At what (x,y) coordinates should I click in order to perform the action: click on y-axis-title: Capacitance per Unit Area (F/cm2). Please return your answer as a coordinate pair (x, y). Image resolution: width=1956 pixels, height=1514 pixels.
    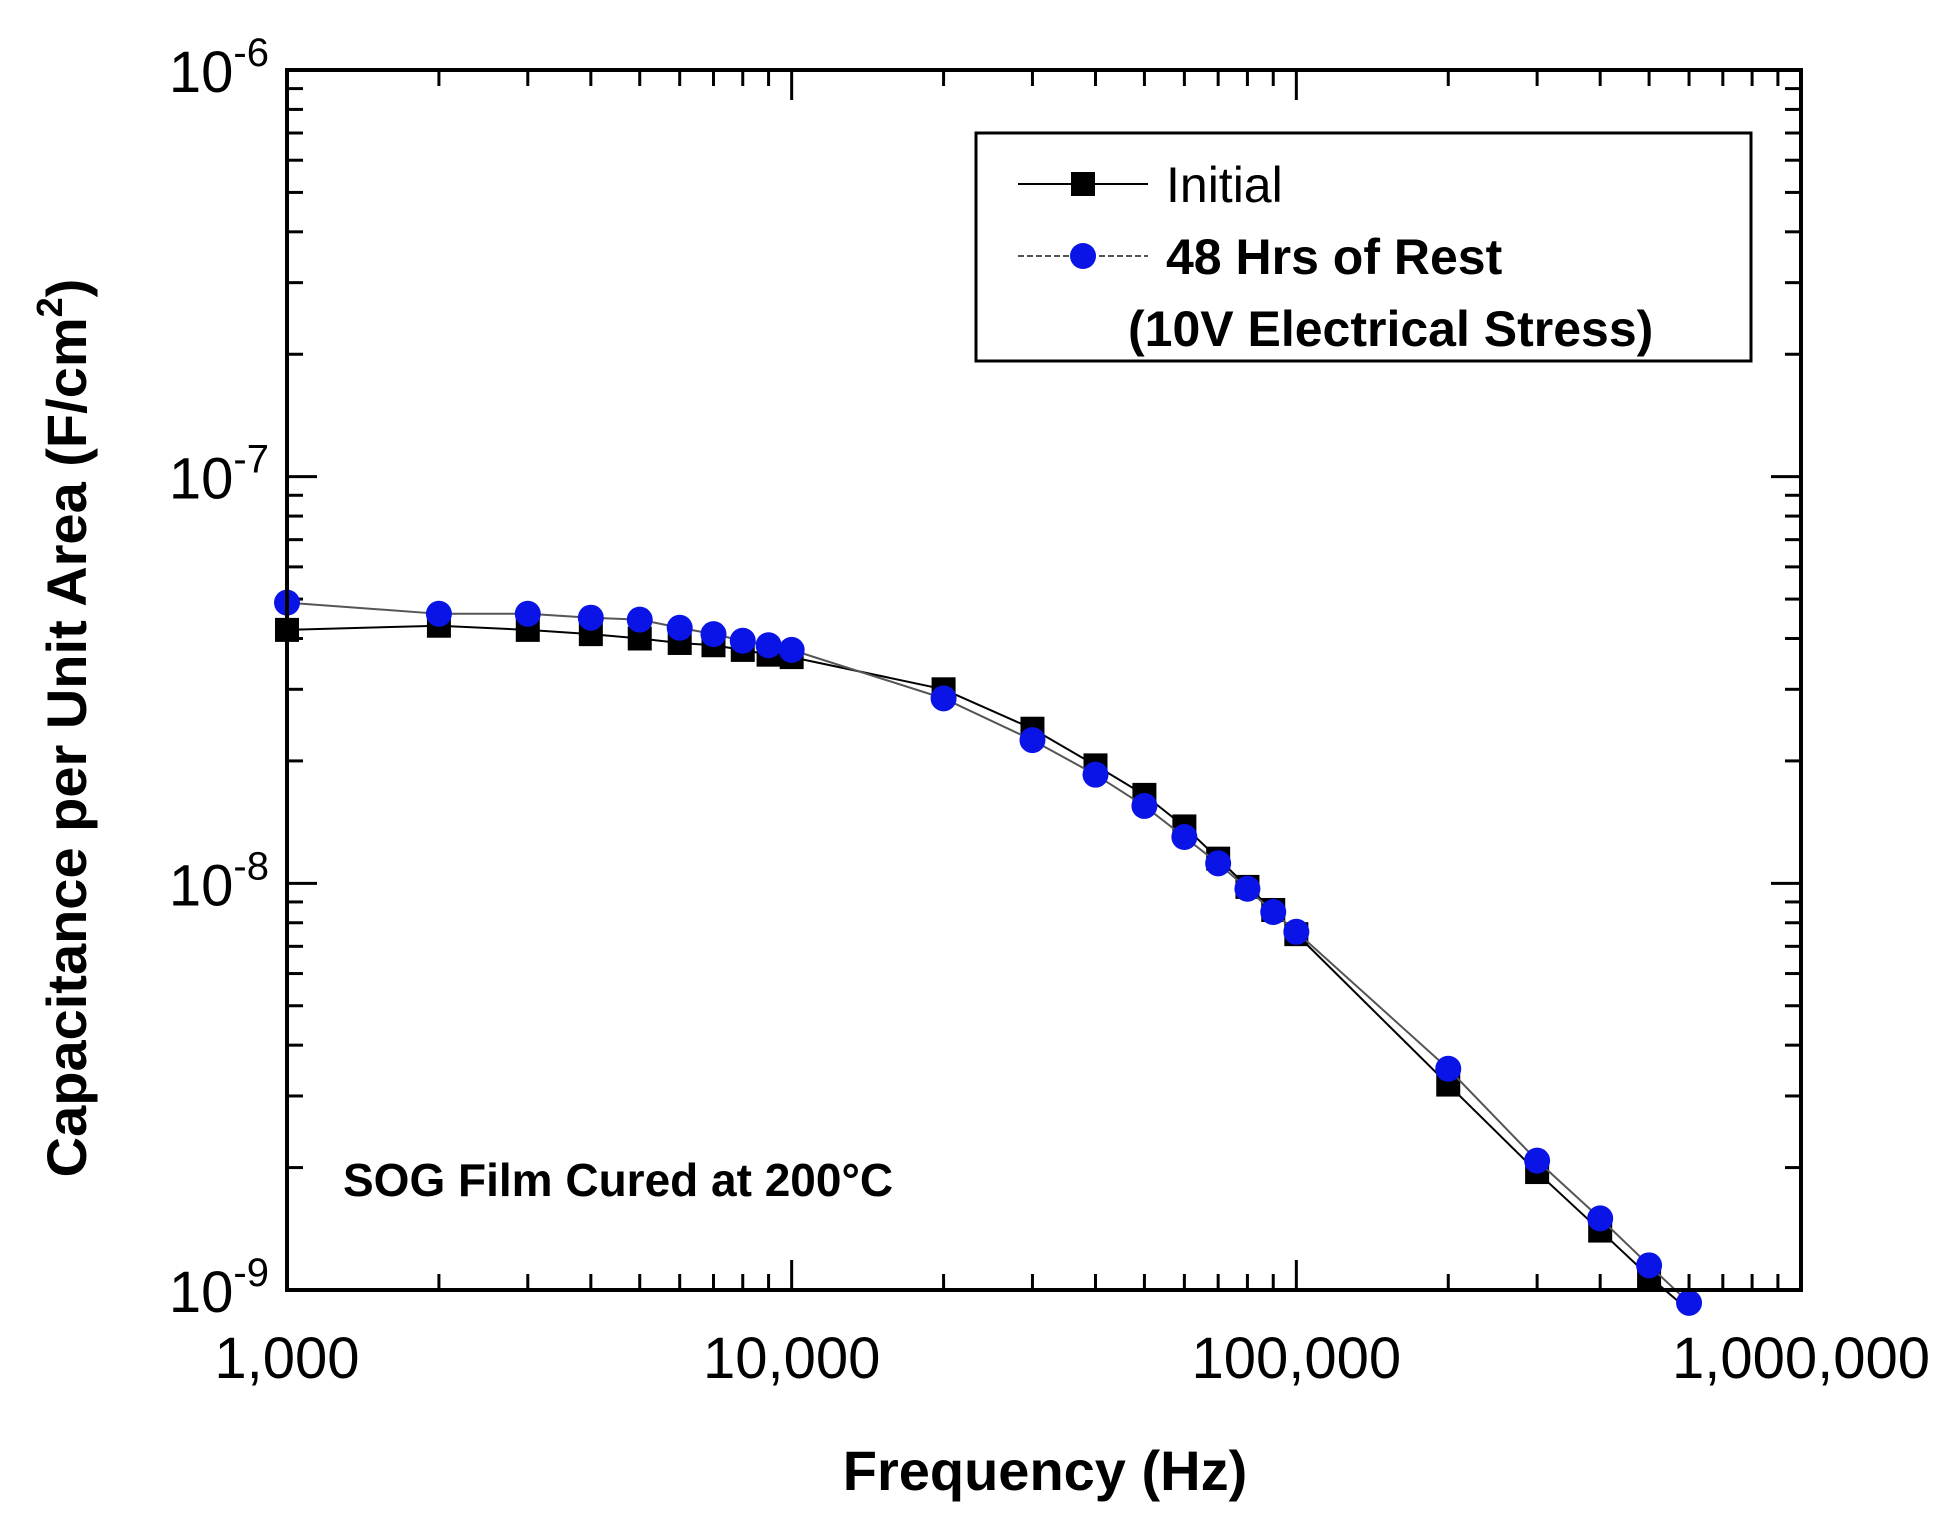
    Looking at the image, I should click on (63, 728).